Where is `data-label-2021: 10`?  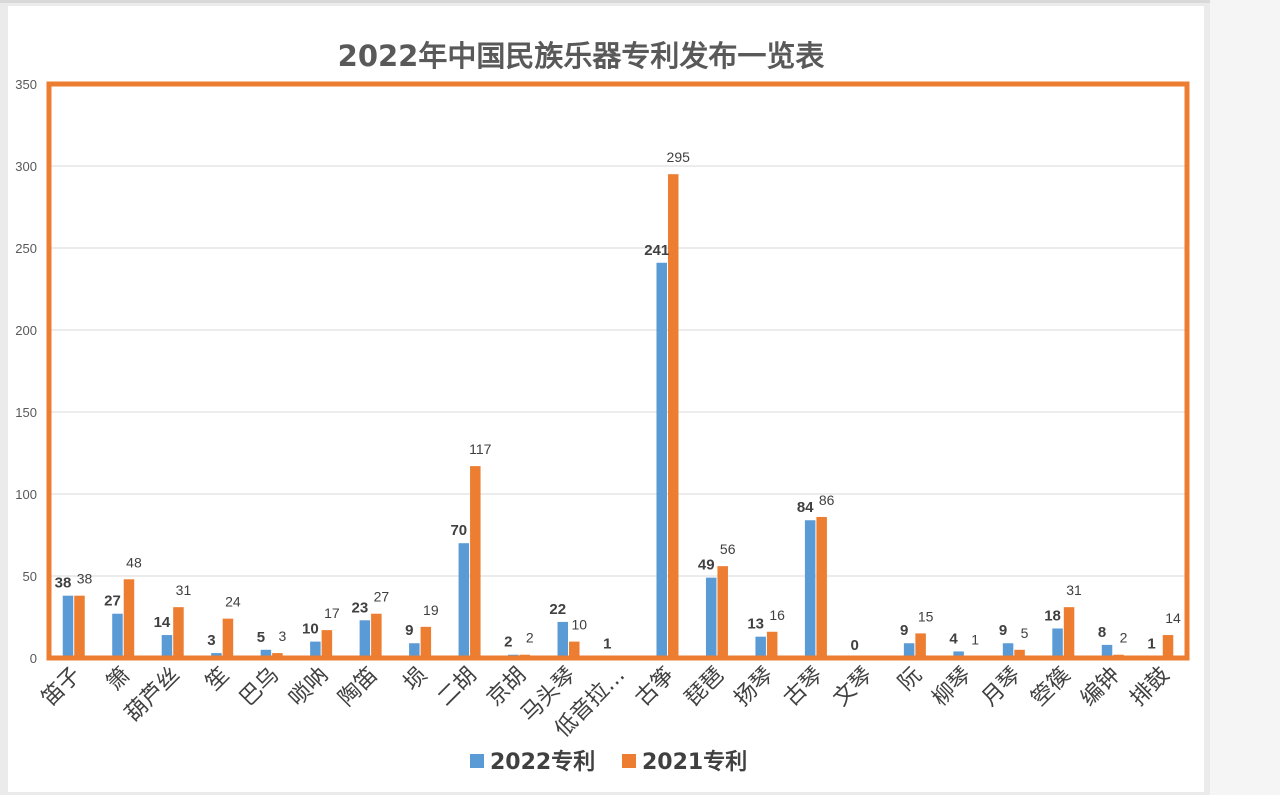
data-label-2021: 10 is located at coordinates (579, 625).